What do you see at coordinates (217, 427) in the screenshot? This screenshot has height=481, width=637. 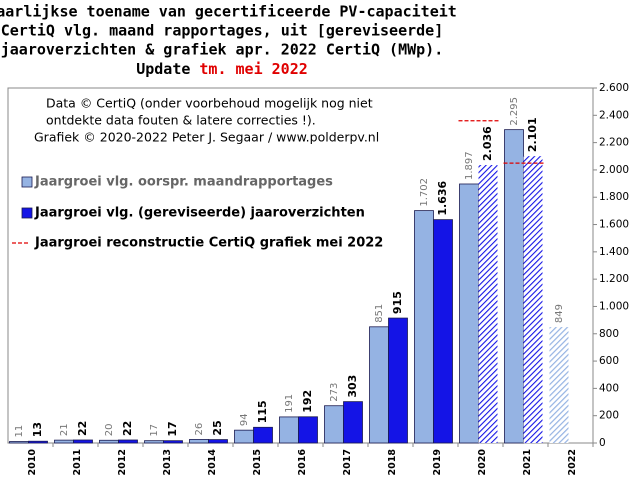 I see `value-label: 25` at bounding box center [217, 427].